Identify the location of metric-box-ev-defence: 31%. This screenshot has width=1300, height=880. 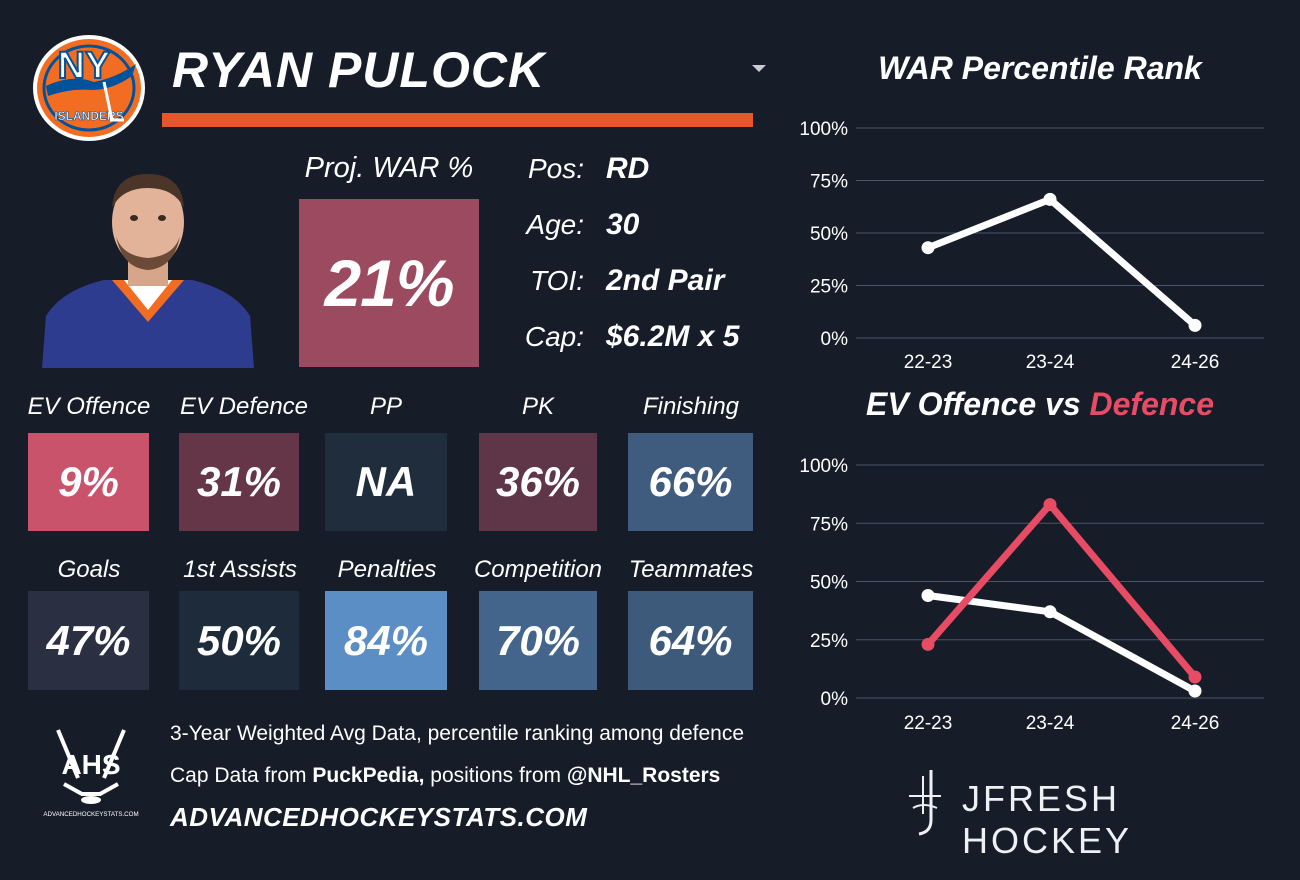
(239, 482).